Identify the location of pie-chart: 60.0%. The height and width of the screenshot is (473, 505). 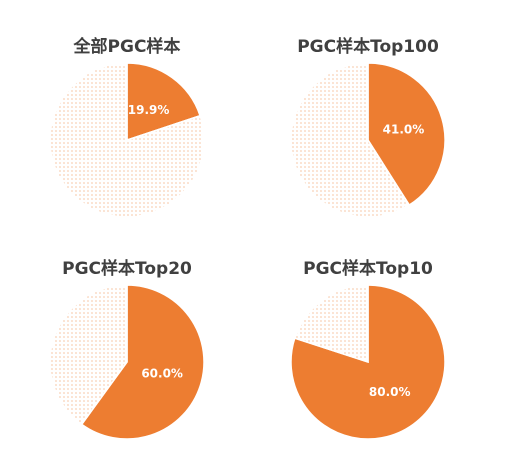
(127, 362).